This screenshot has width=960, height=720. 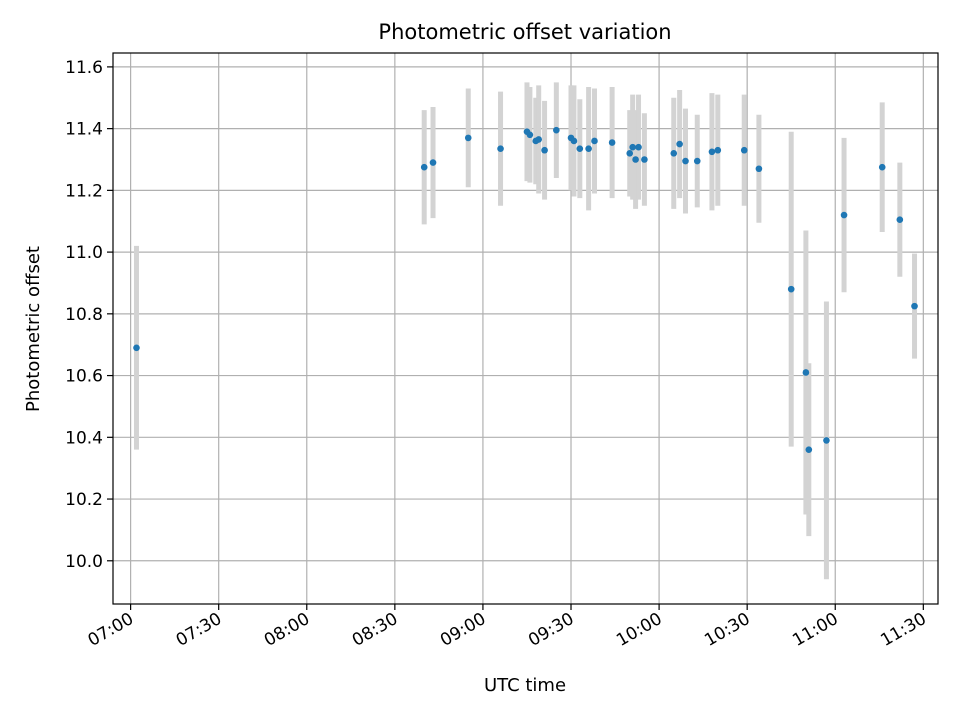 I want to click on y-axis-label: Photometric offset, so click(x=33, y=329).